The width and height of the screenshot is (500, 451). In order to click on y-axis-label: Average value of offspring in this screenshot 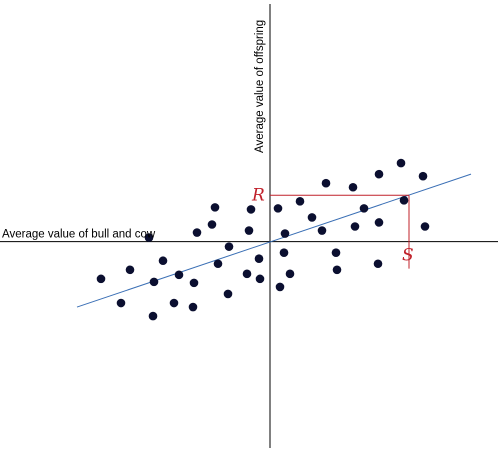, I will do `click(260, 86)`.